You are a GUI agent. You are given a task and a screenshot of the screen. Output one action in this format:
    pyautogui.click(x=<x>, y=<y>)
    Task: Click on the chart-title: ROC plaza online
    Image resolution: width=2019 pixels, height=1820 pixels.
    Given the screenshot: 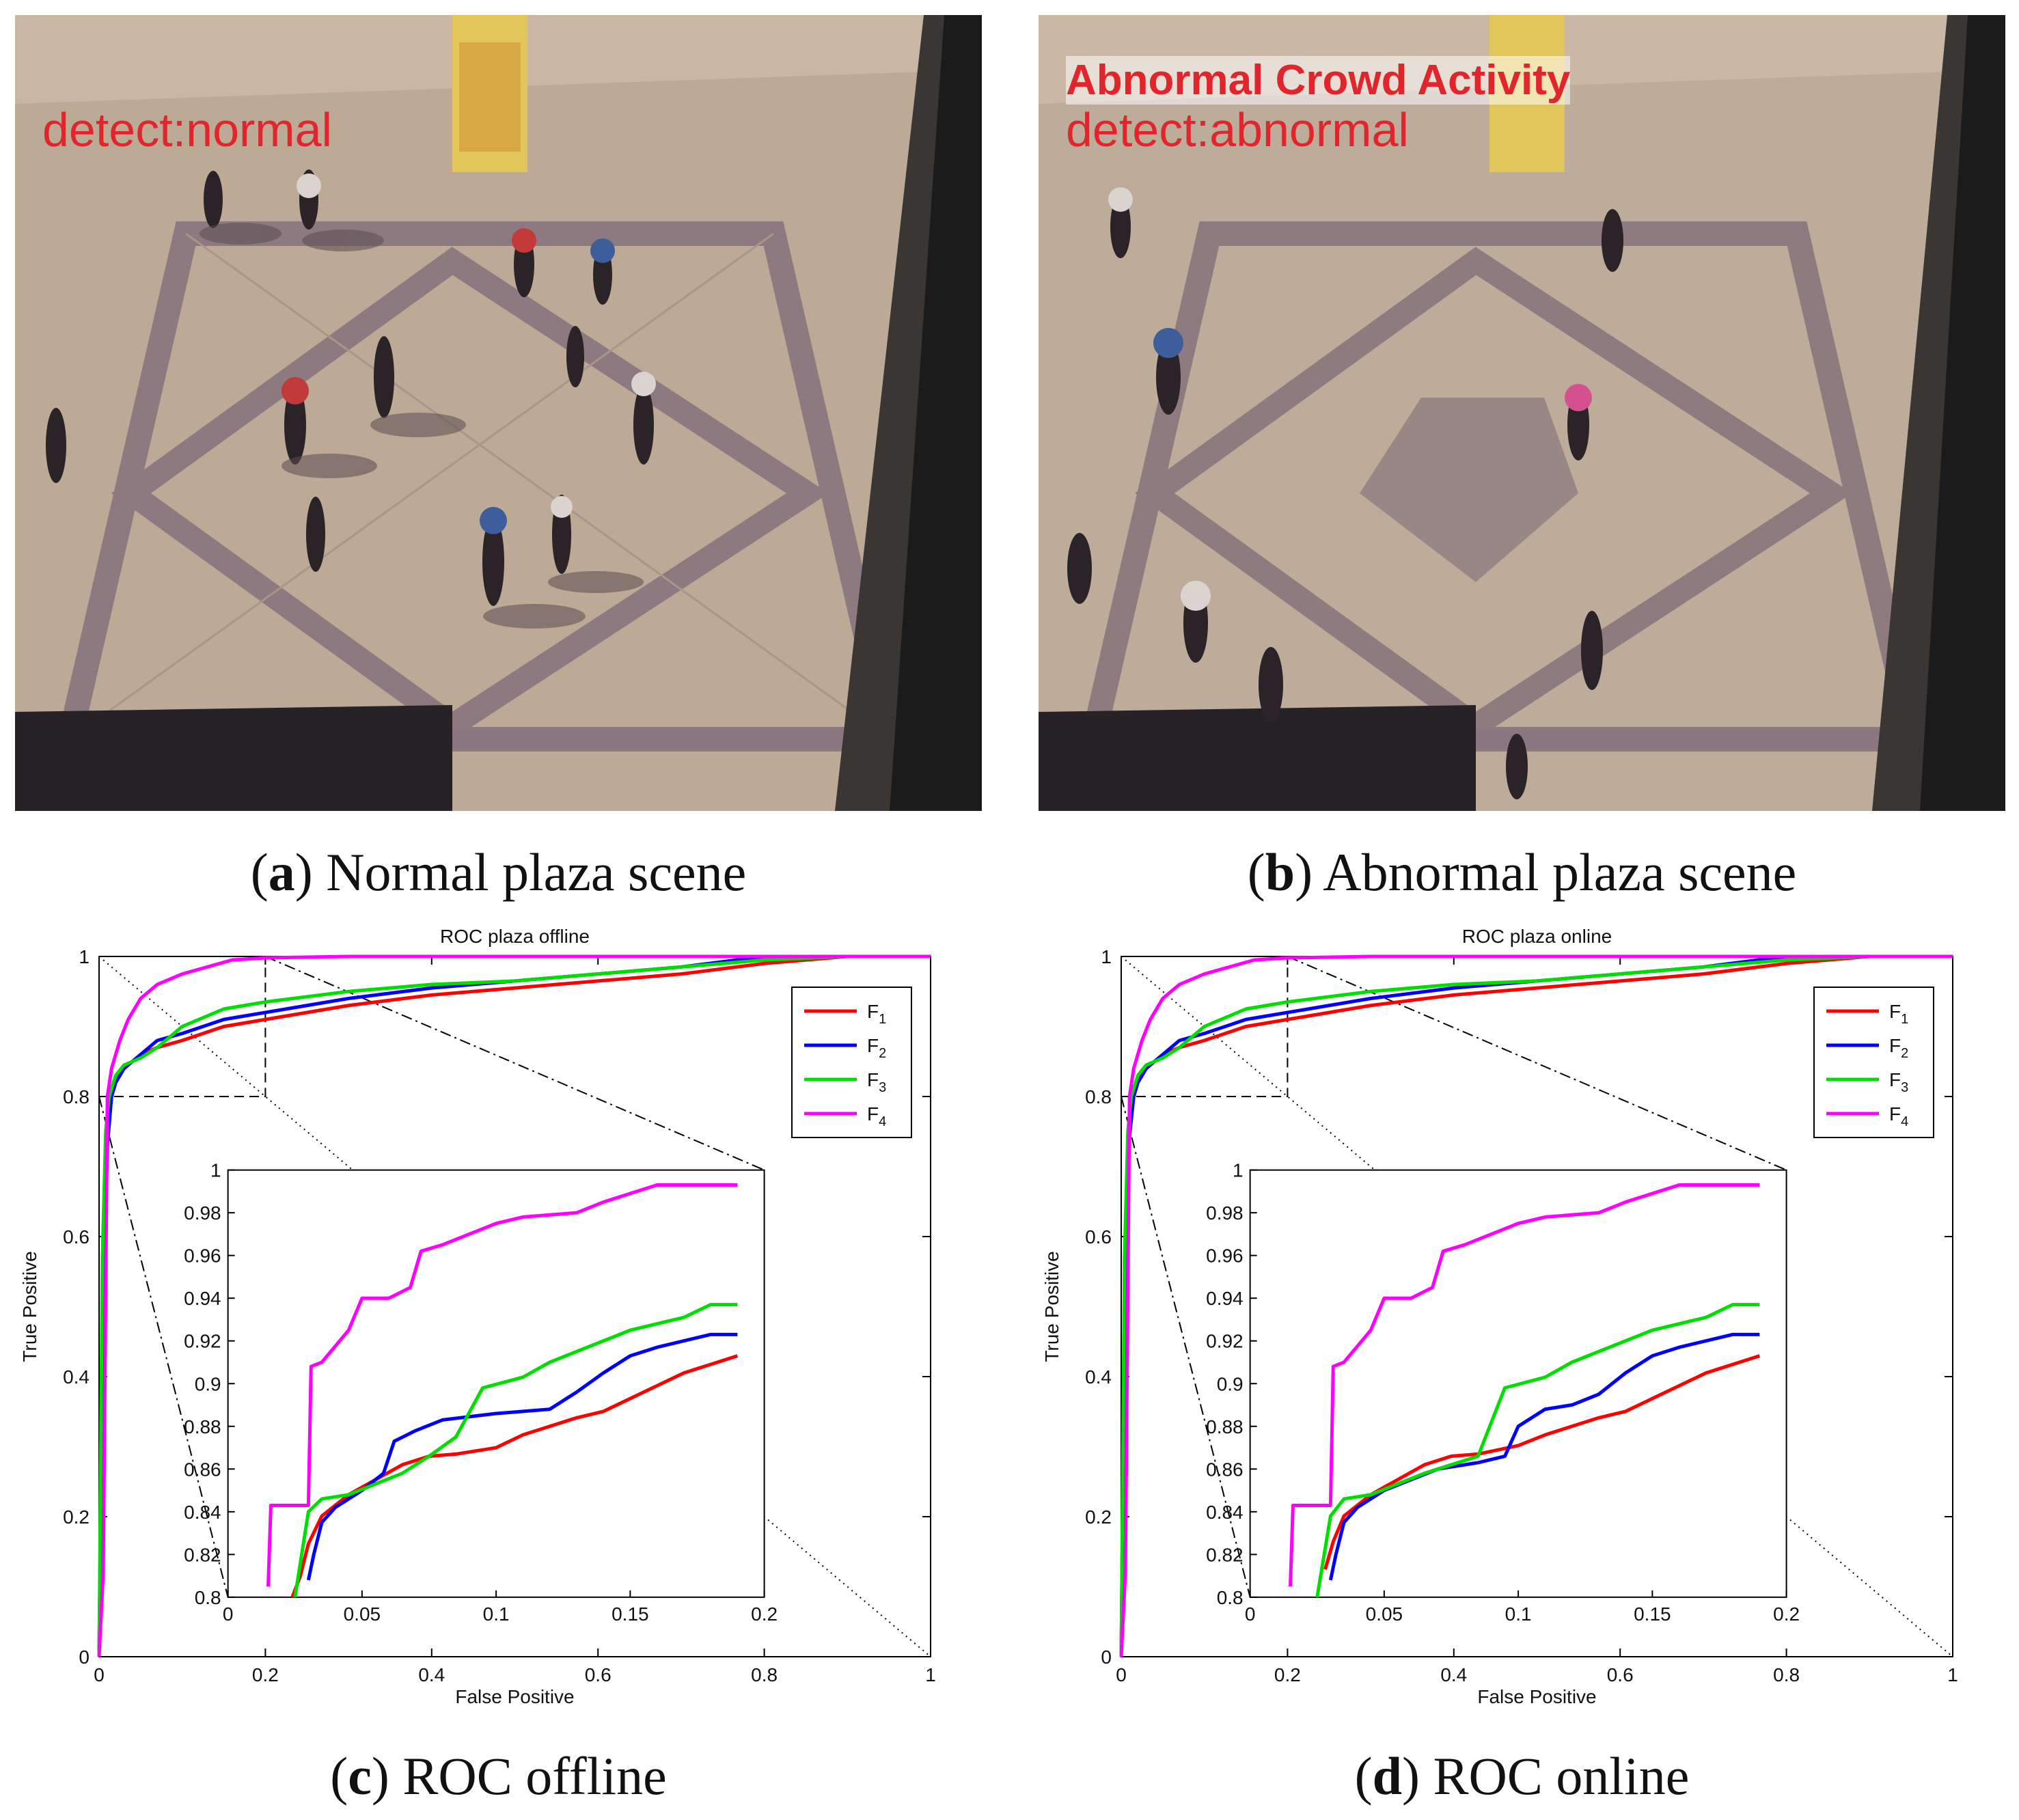 What is the action you would take?
    pyautogui.click(x=1537, y=936)
    